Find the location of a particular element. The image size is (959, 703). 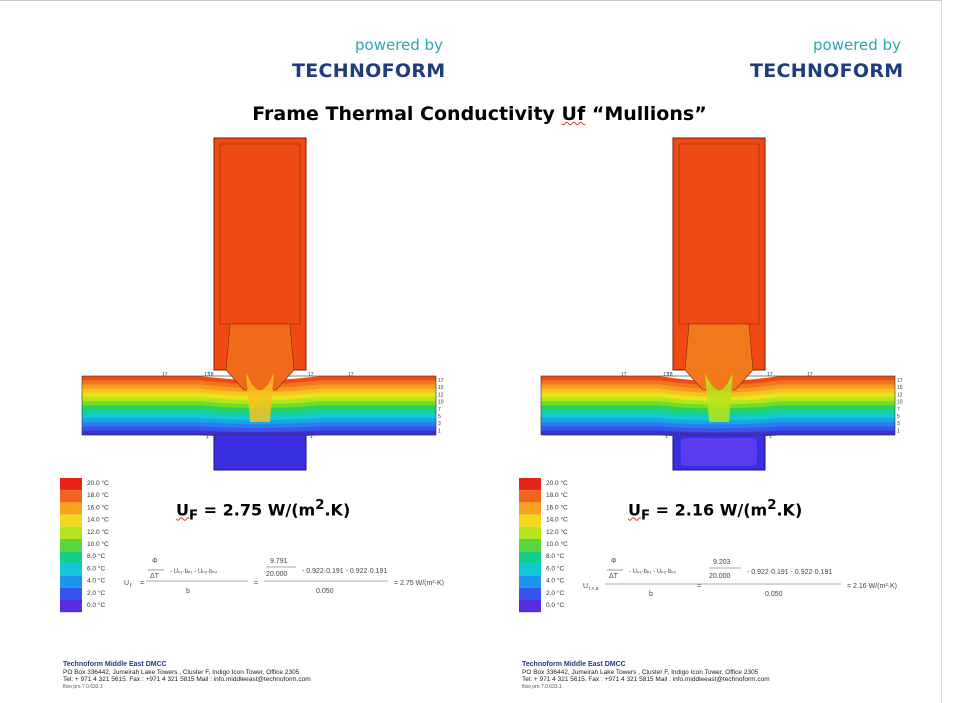

title-text-uf: Uf is located at coordinates (574, 114).